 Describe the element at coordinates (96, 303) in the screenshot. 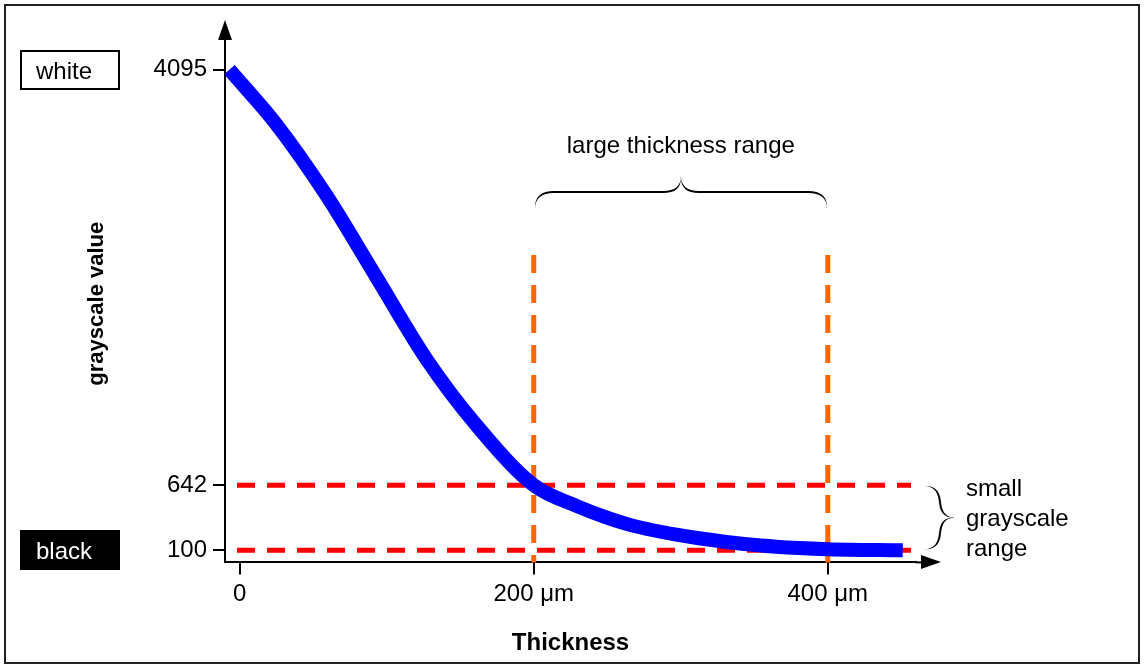

I see `y-axis-title: grayscale value` at that location.